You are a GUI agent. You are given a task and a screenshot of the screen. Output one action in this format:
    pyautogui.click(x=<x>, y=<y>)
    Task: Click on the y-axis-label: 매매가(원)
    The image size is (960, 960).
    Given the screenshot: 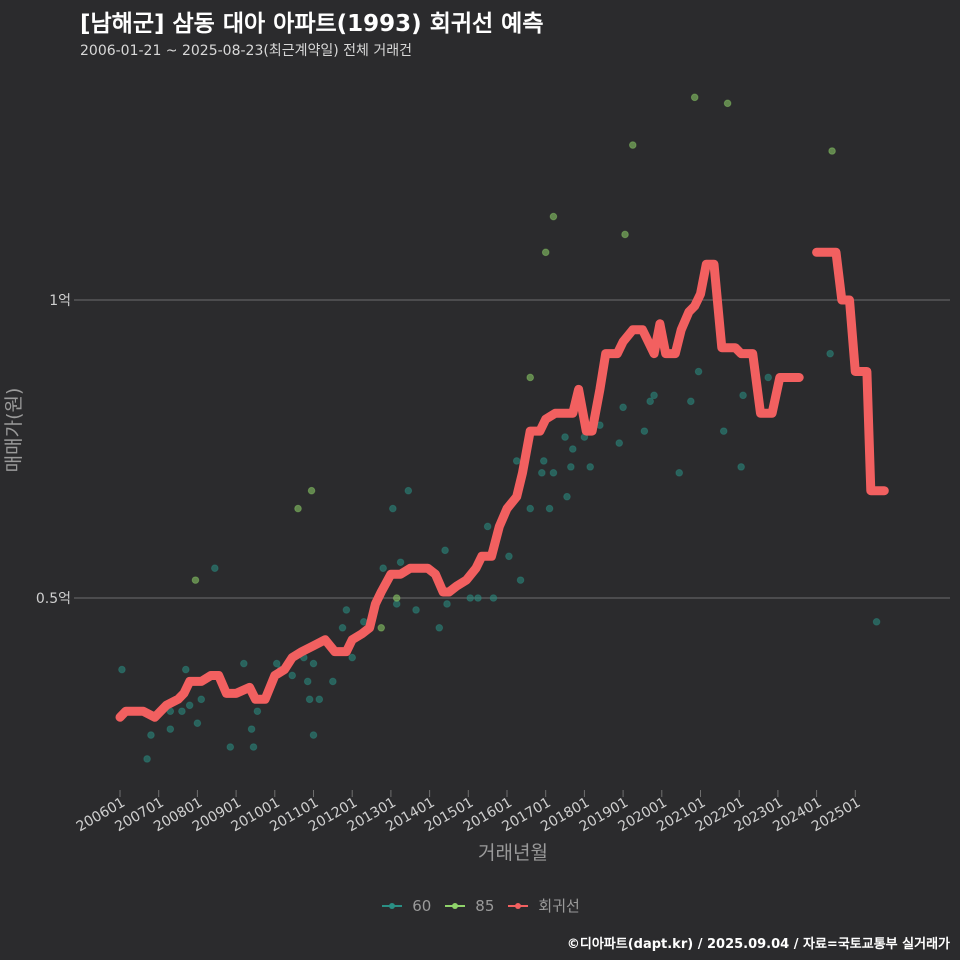 What is the action you would take?
    pyautogui.click(x=14, y=430)
    